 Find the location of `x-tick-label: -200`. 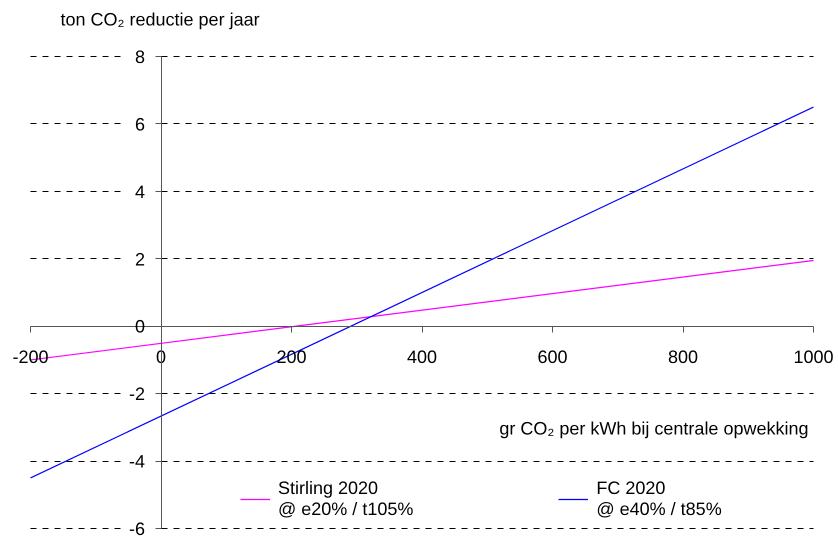

x-tick-label: -200 is located at coordinates (30, 357).